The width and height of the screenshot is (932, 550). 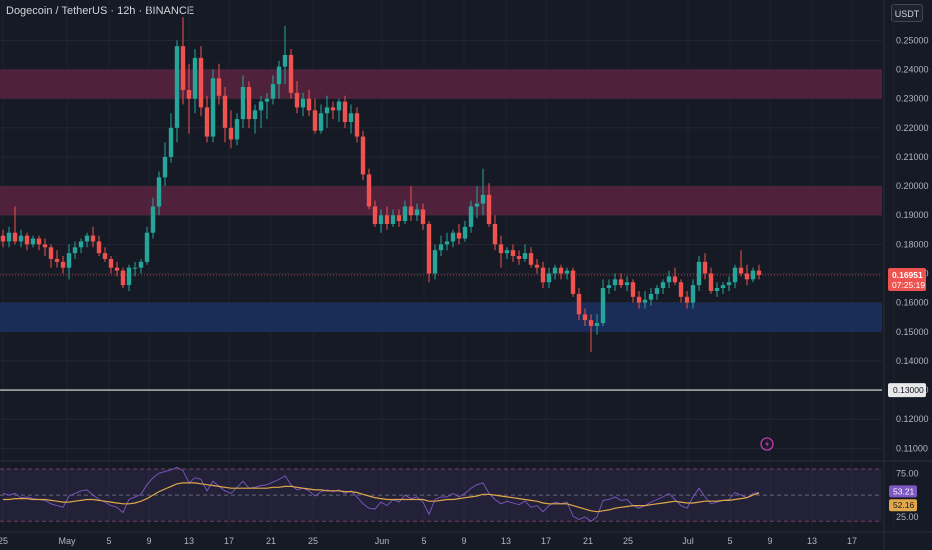 What do you see at coordinates (769, 541) in the screenshot?
I see `time-axis-label: 9` at bounding box center [769, 541].